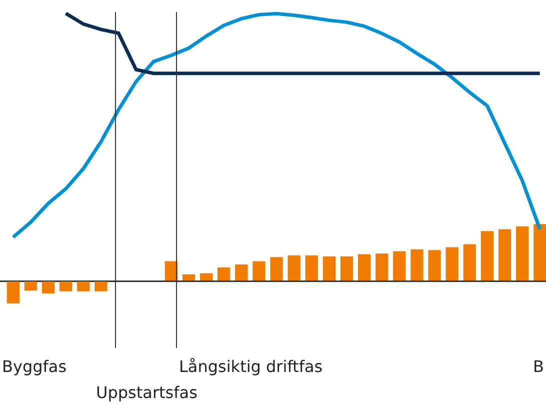 Image resolution: width=546 pixels, height=403 pixels. What do you see at coordinates (34, 366) in the screenshot?
I see `text: Byggfas` at bounding box center [34, 366].